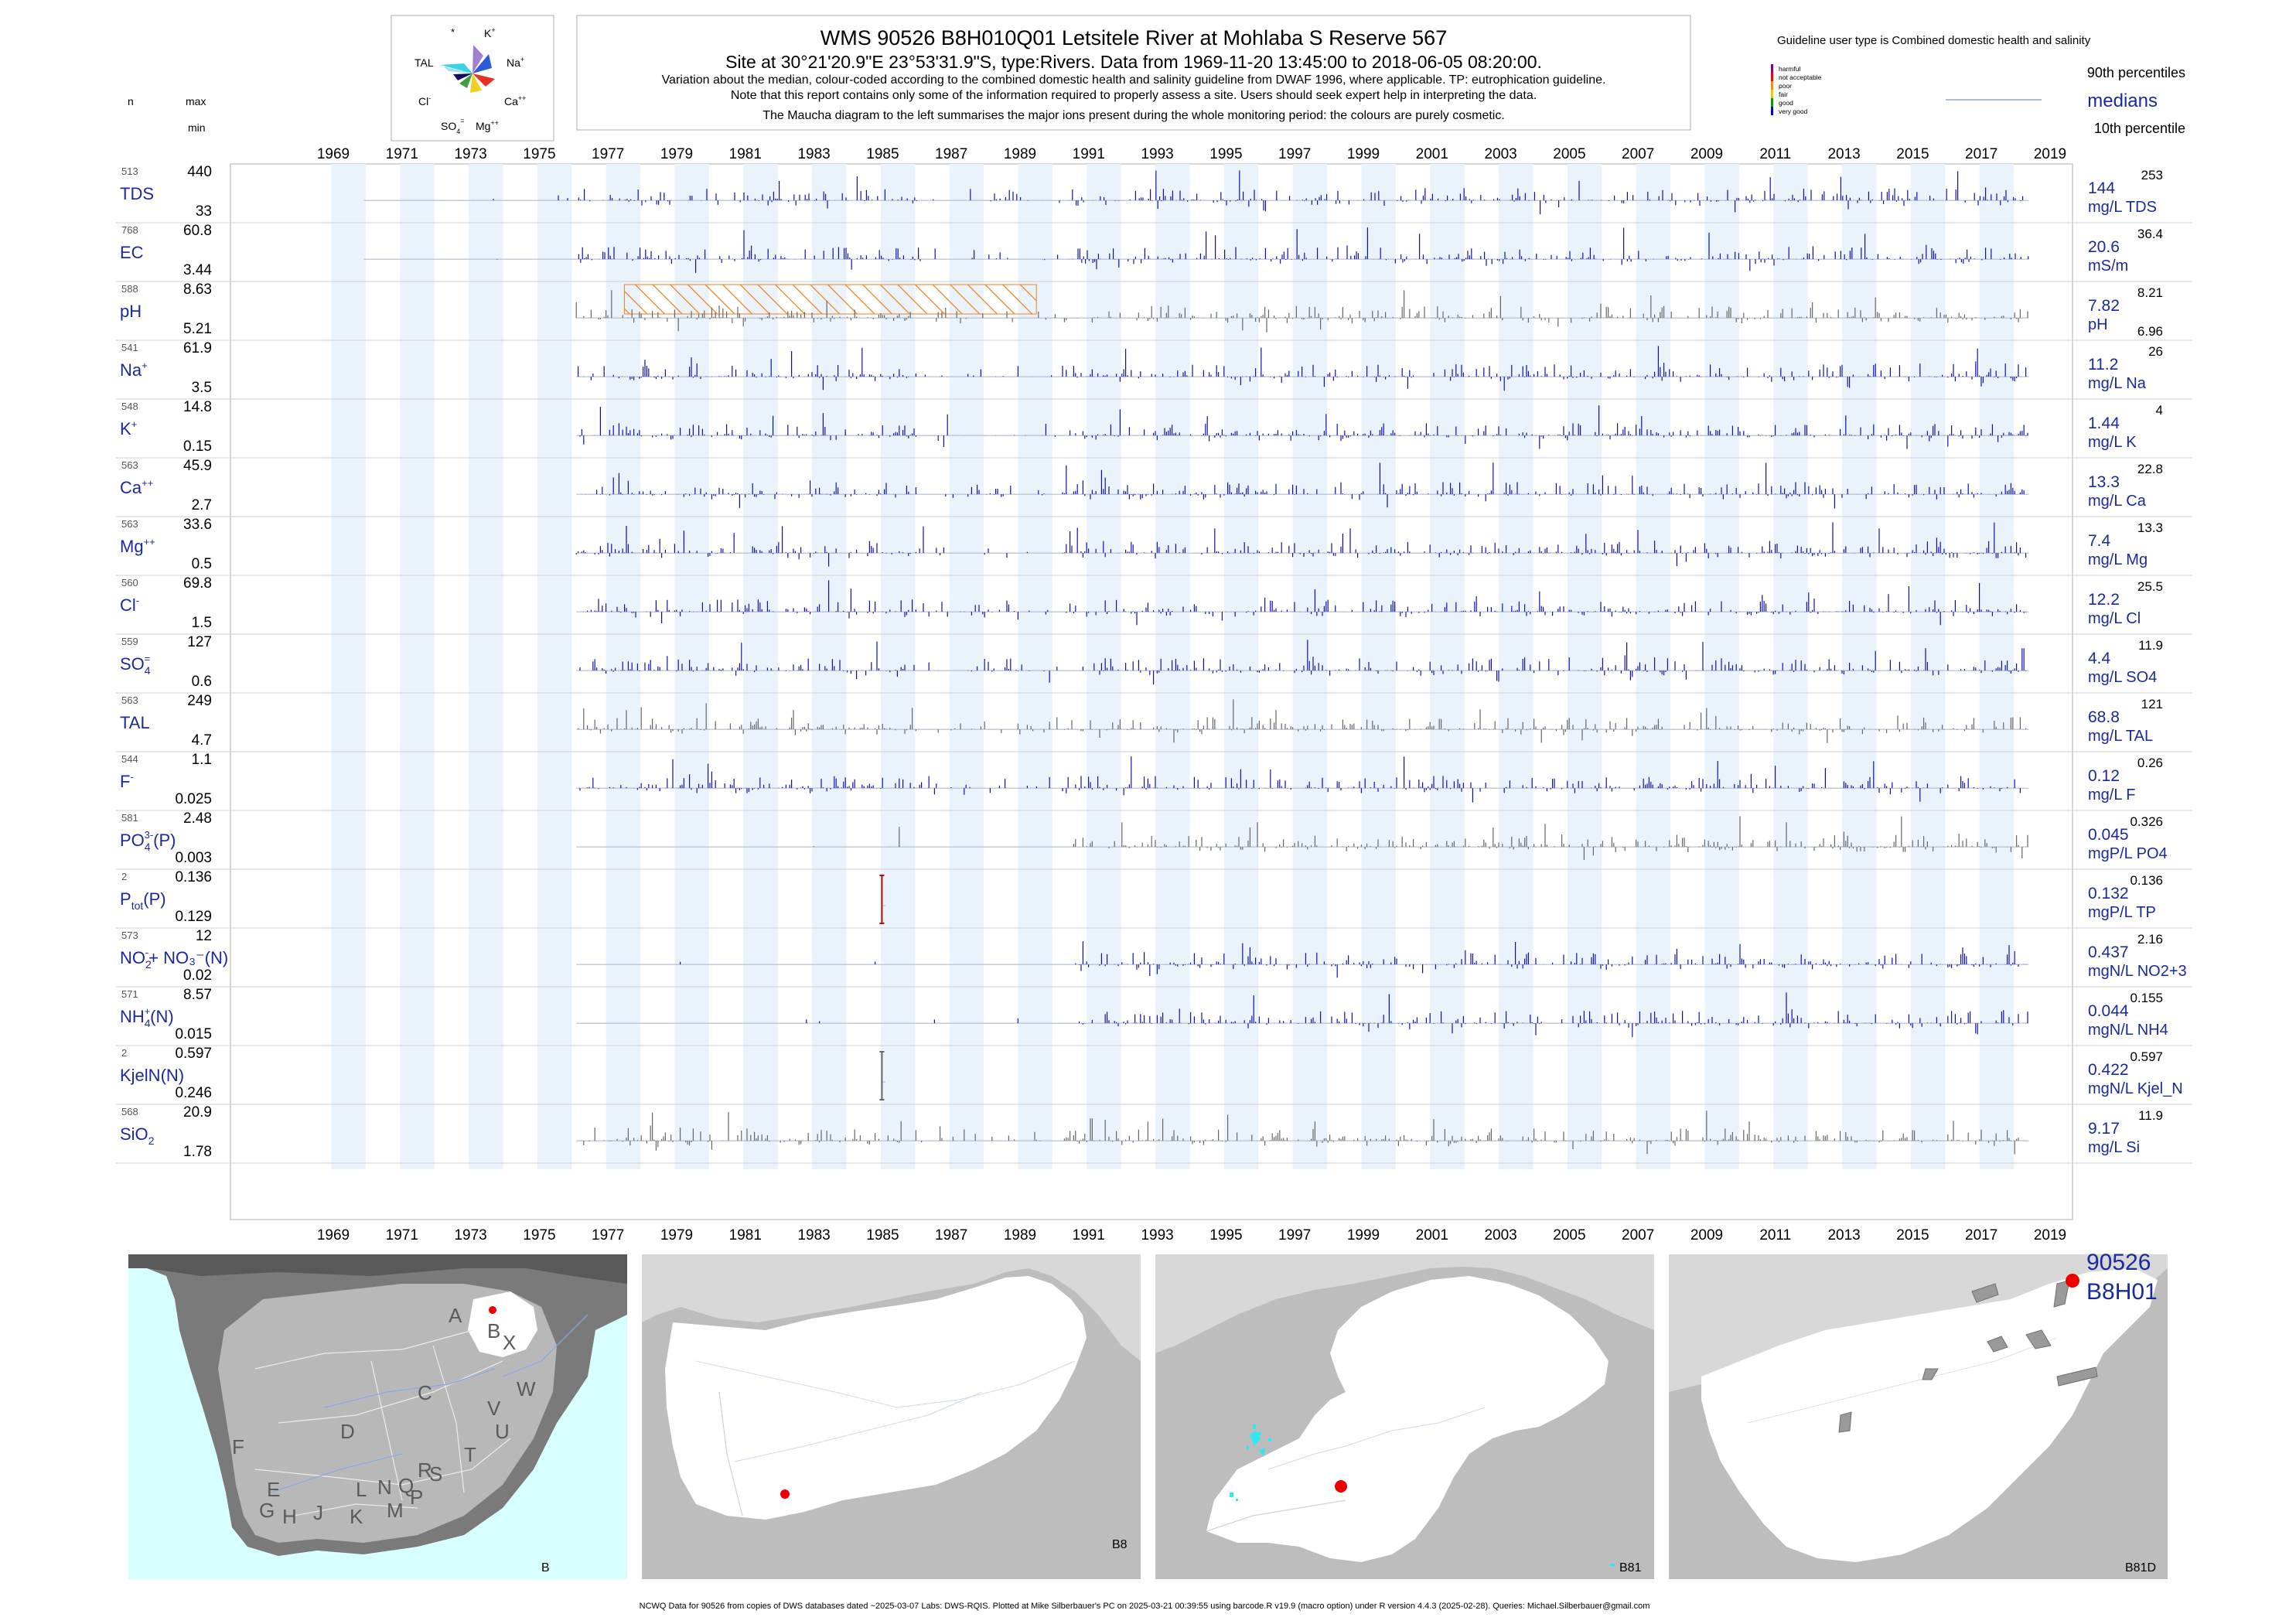 The width and height of the screenshot is (2296, 1624). What do you see at coordinates (384, 1487) in the screenshot?
I see `sa-region-label: N` at bounding box center [384, 1487].